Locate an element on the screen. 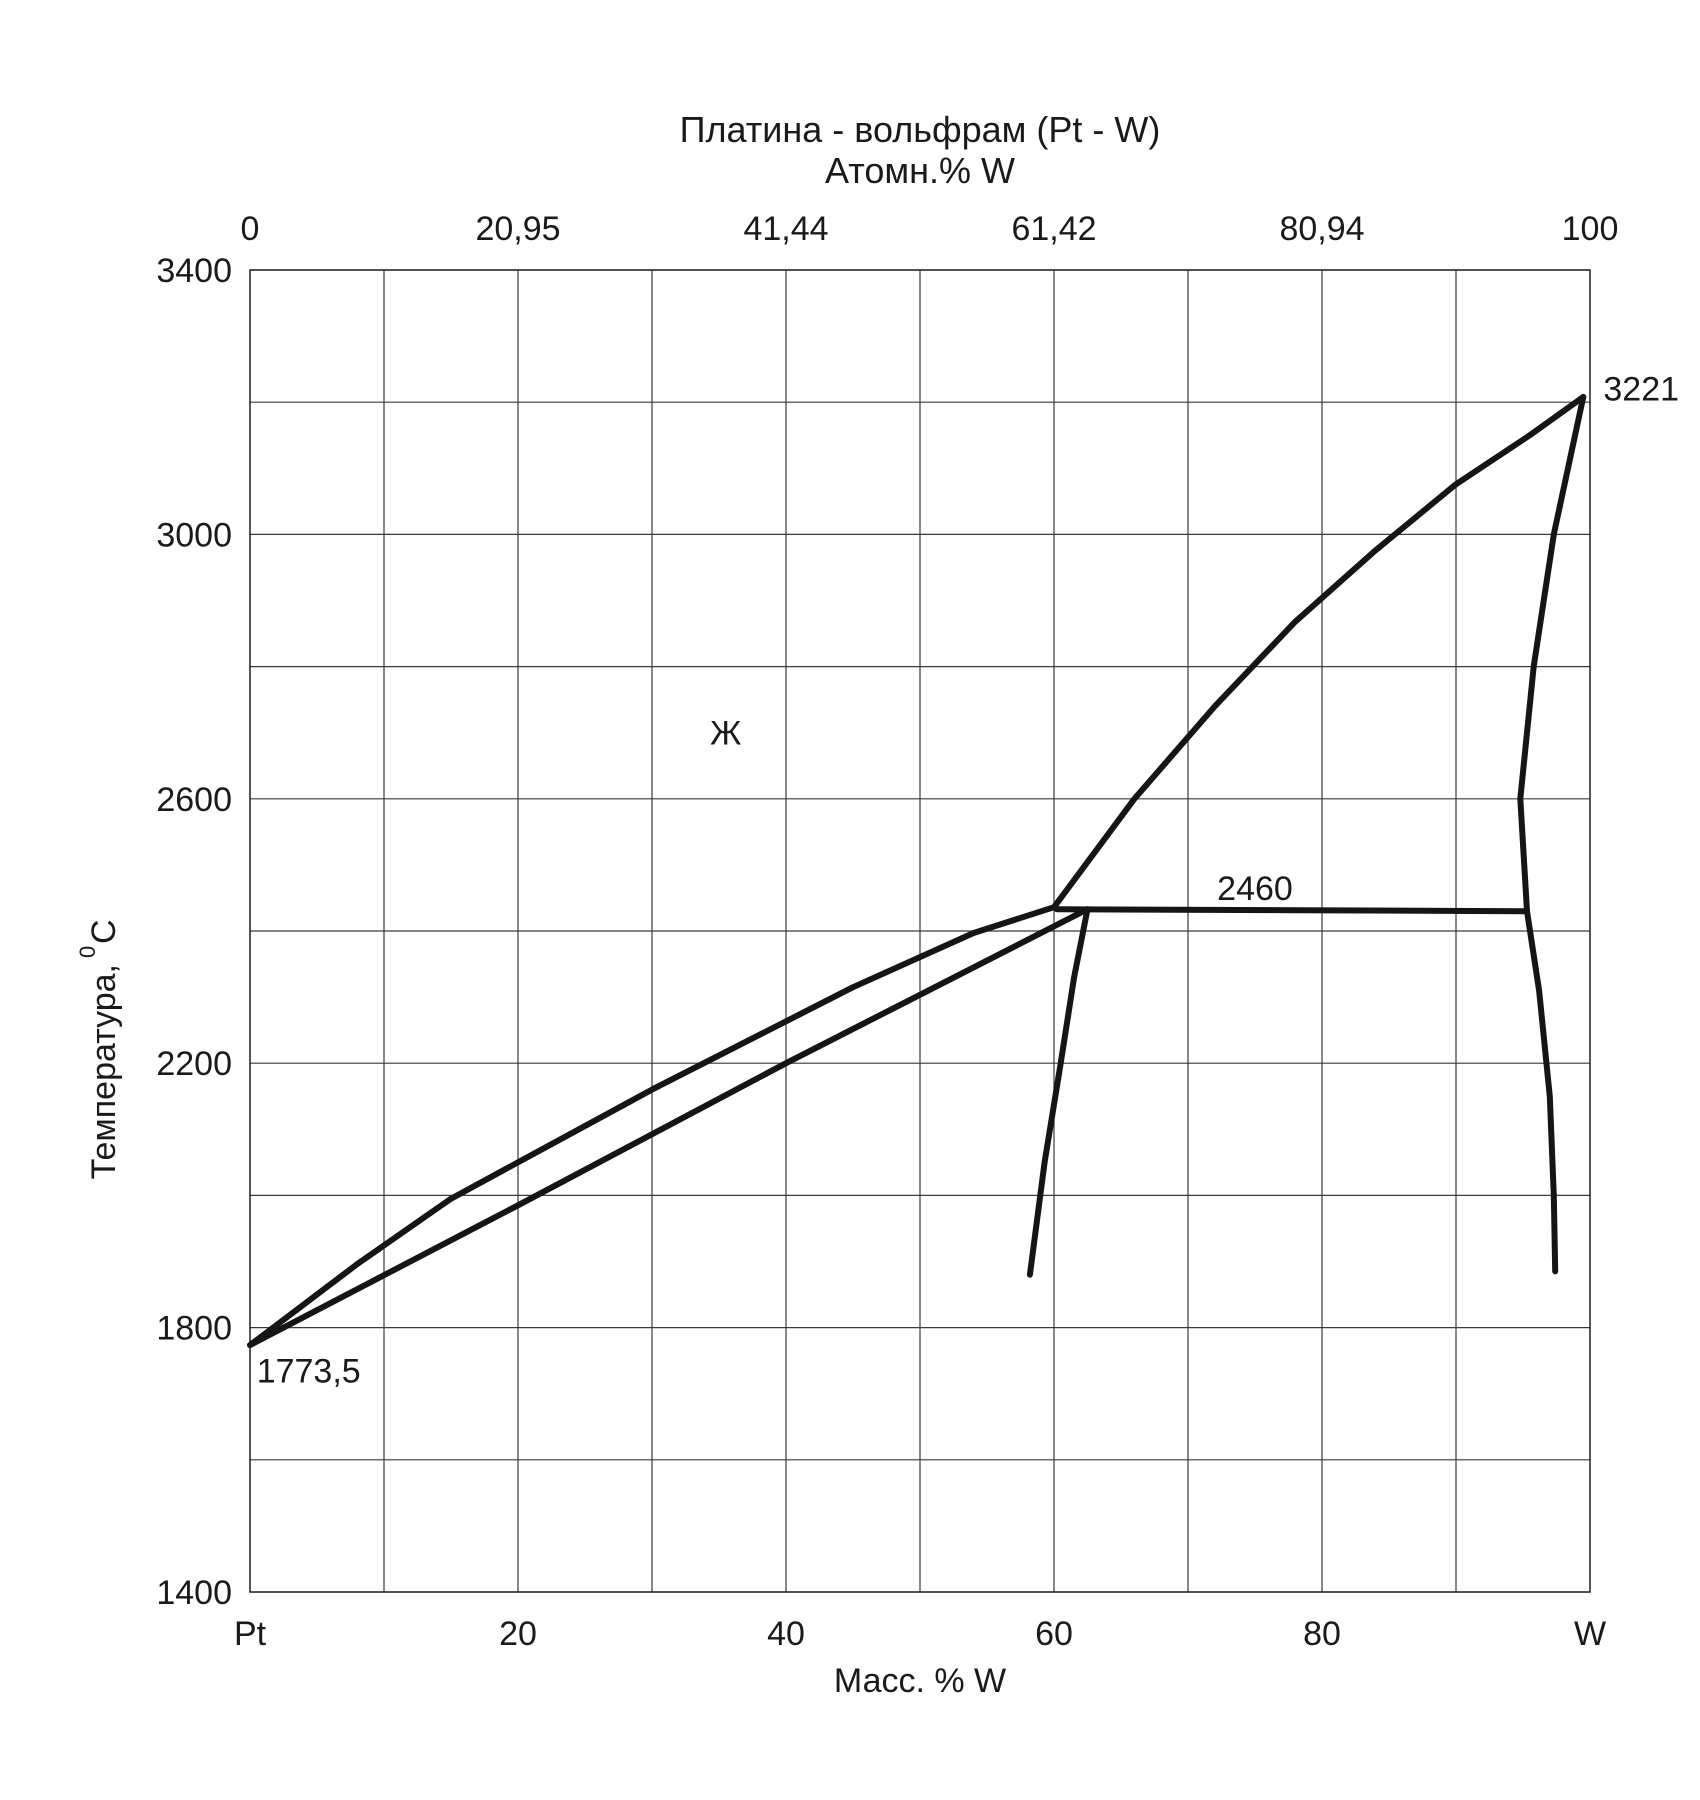  top-tick-label: 0 is located at coordinates (250, 229).